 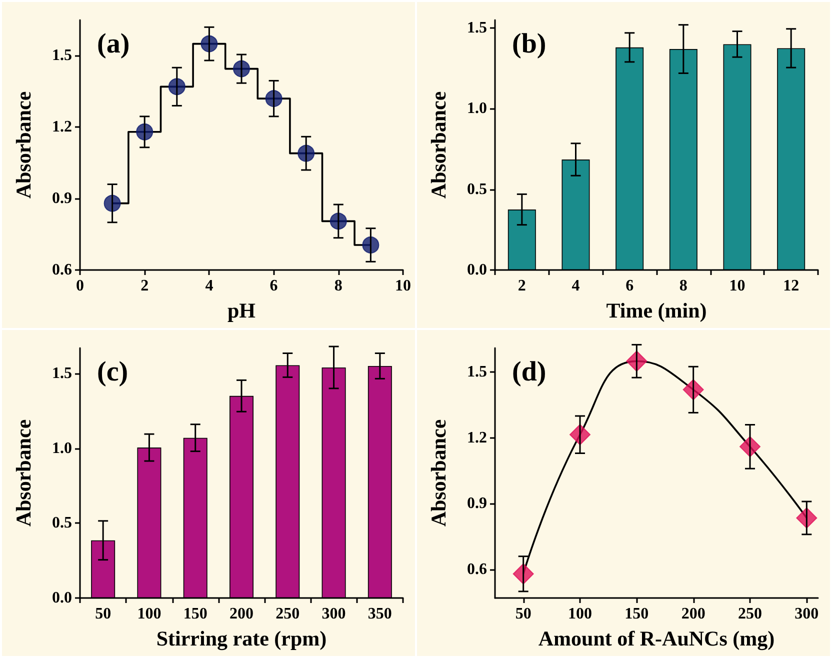 What do you see at coordinates (113, 44) in the screenshot?
I see `annotation: (a)` at bounding box center [113, 44].